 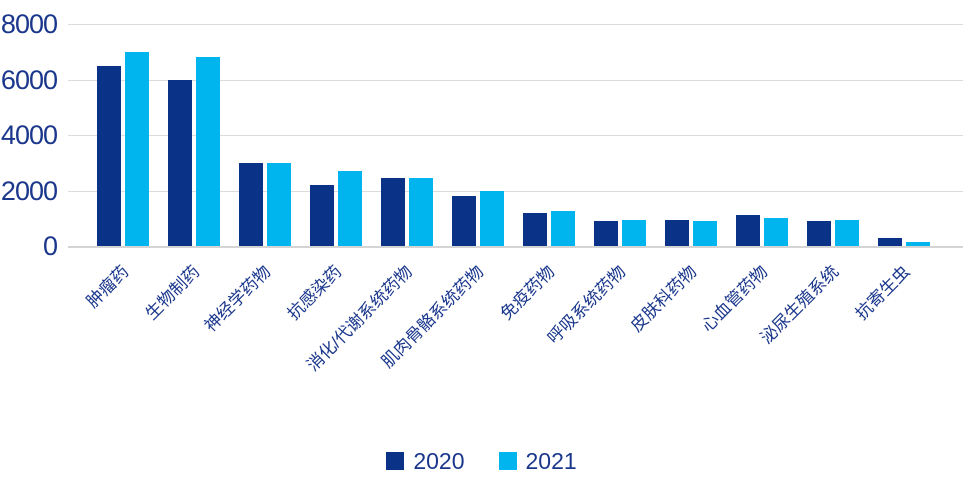 What do you see at coordinates (50, 246) in the screenshot?
I see `y-axis-tick-label: 0` at bounding box center [50, 246].